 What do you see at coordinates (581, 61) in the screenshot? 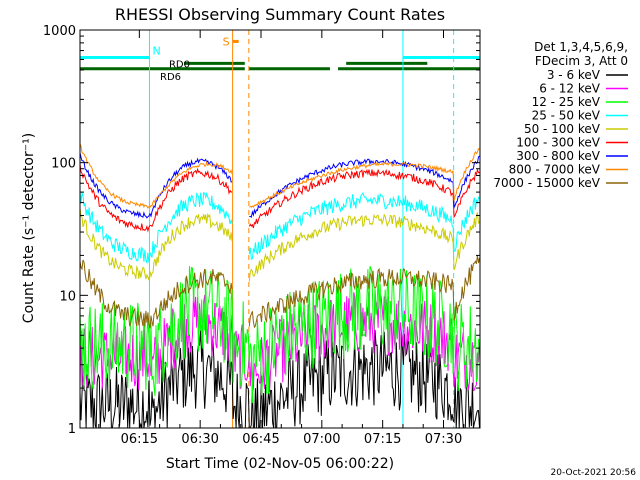
I see `legend-header-2: FDecim 3, Att 0` at bounding box center [581, 61].